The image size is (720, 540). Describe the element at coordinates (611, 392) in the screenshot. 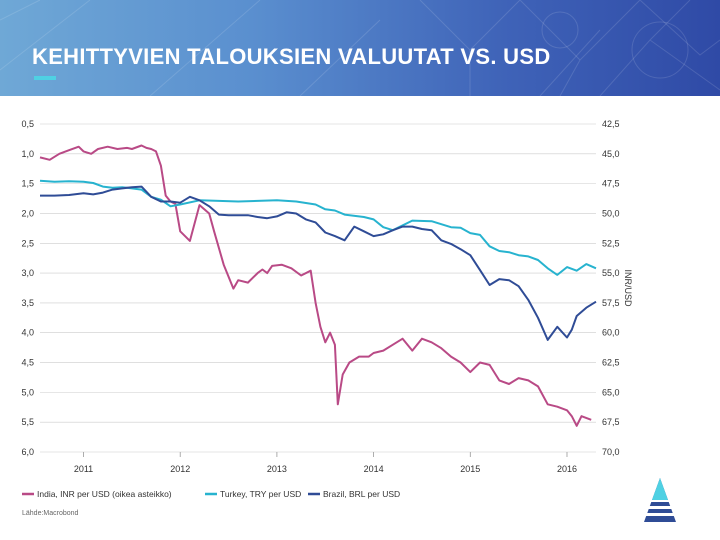

I see `right-tick-label: 65,0` at that location.